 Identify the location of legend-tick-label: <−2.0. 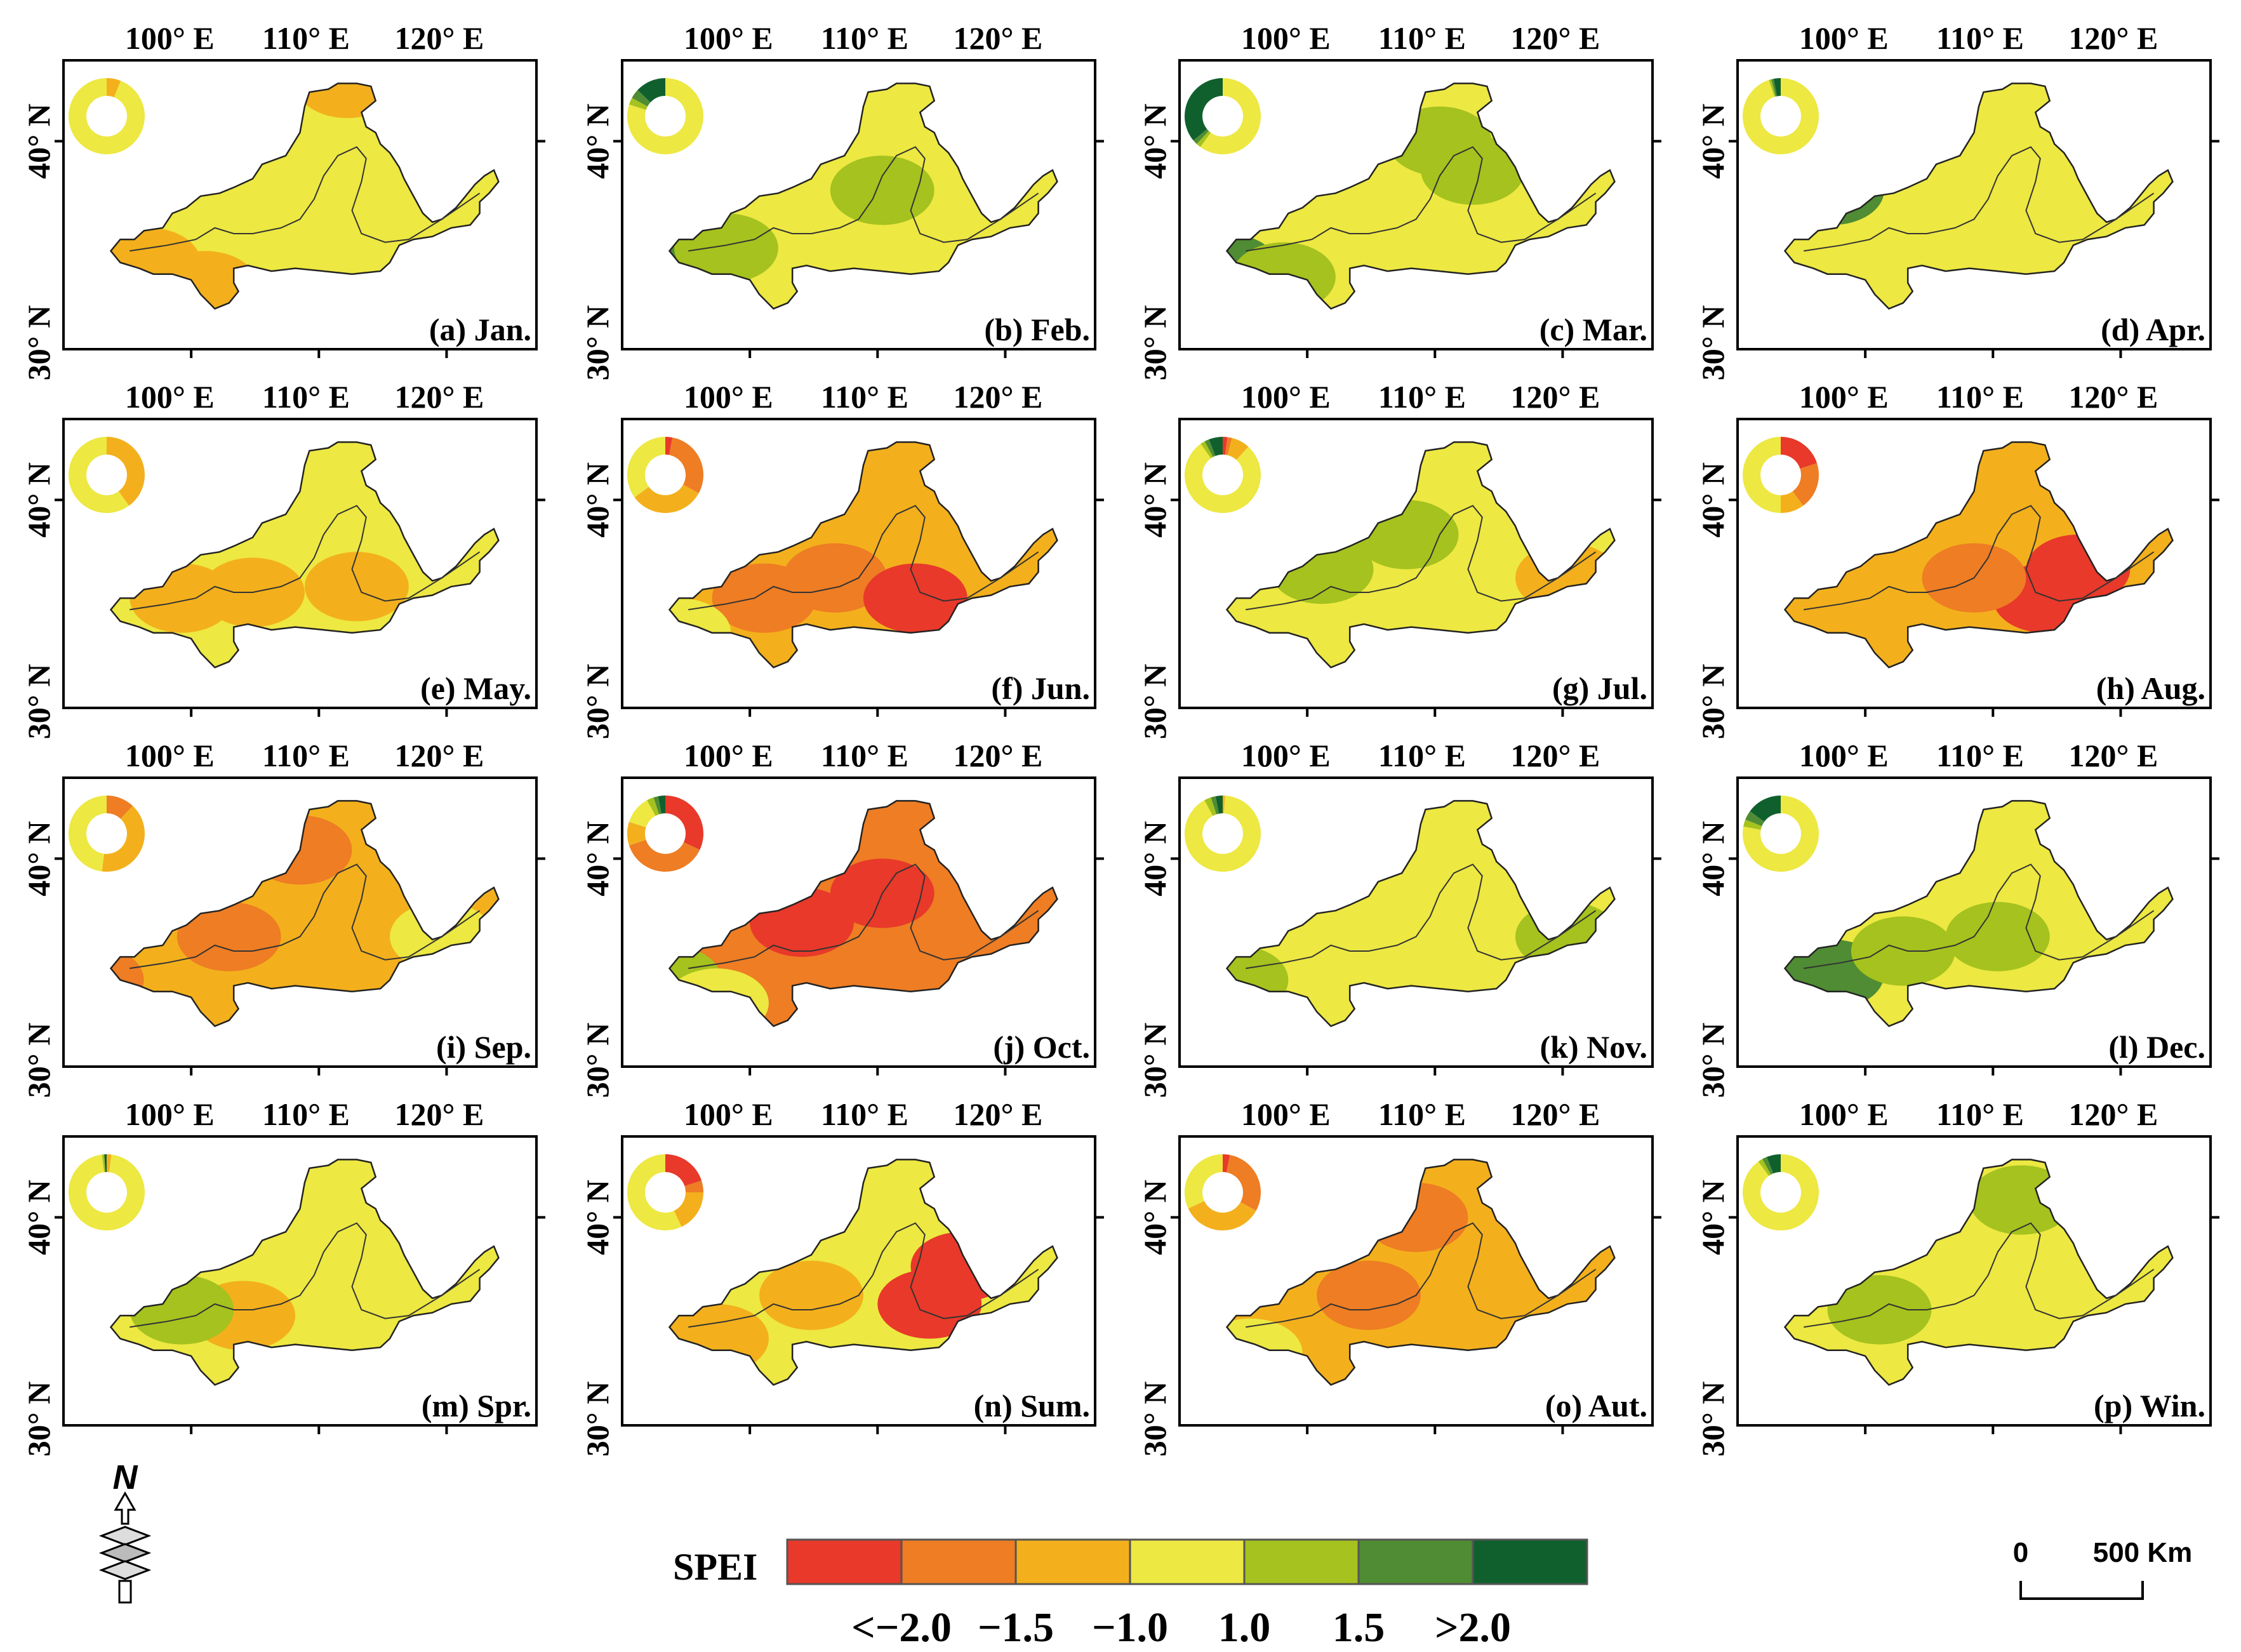
(901, 1627).